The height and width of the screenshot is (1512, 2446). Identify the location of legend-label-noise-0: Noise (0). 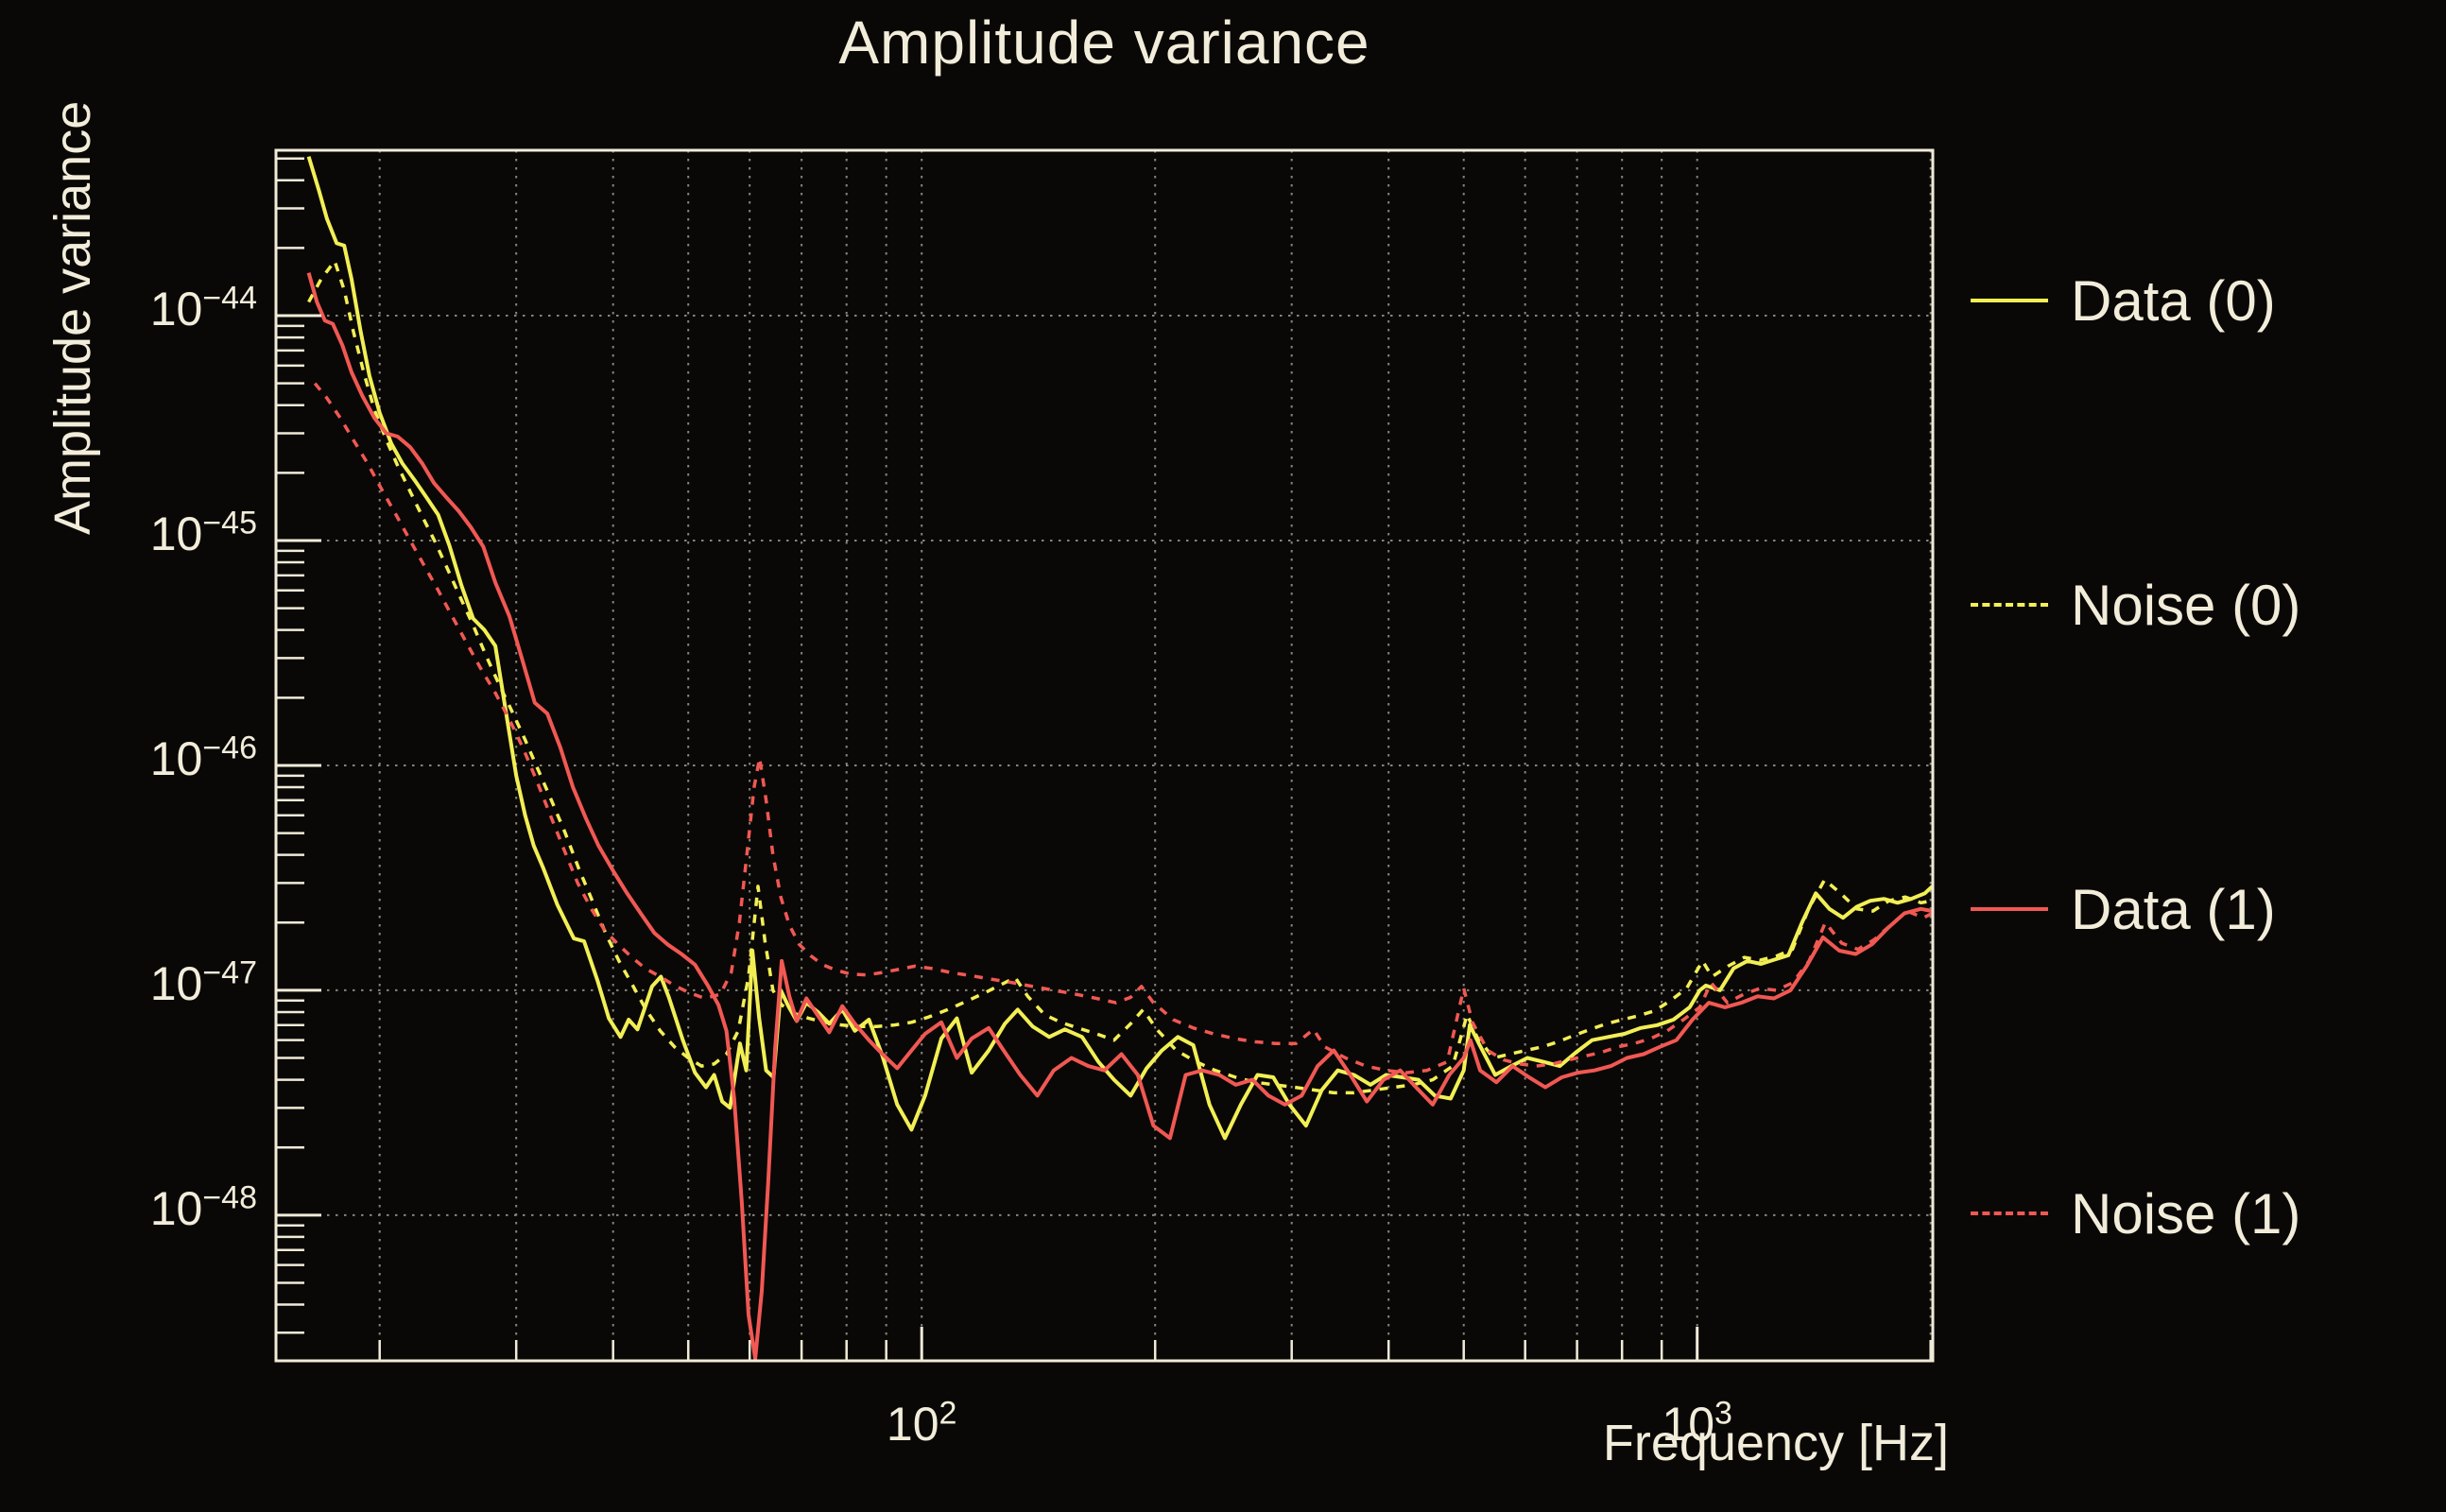
(2186, 605).